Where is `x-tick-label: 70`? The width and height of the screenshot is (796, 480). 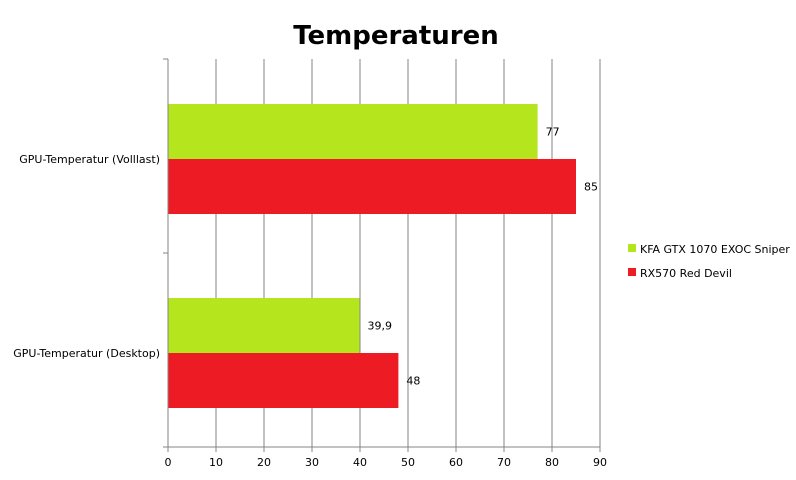
x-tick-label: 70 is located at coordinates (504, 462).